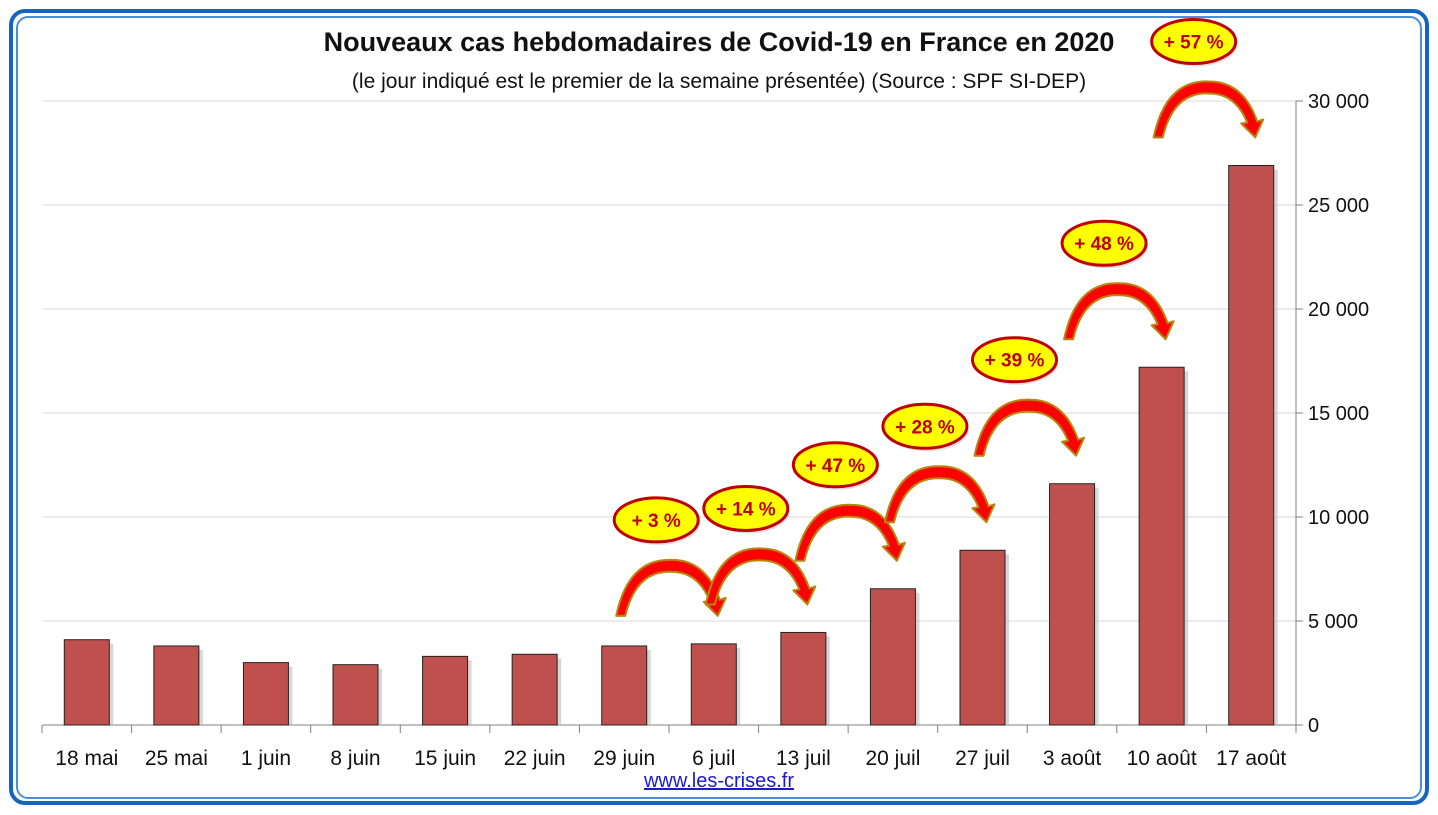  I want to click on x-tick-label: 6 juil, so click(713, 758).